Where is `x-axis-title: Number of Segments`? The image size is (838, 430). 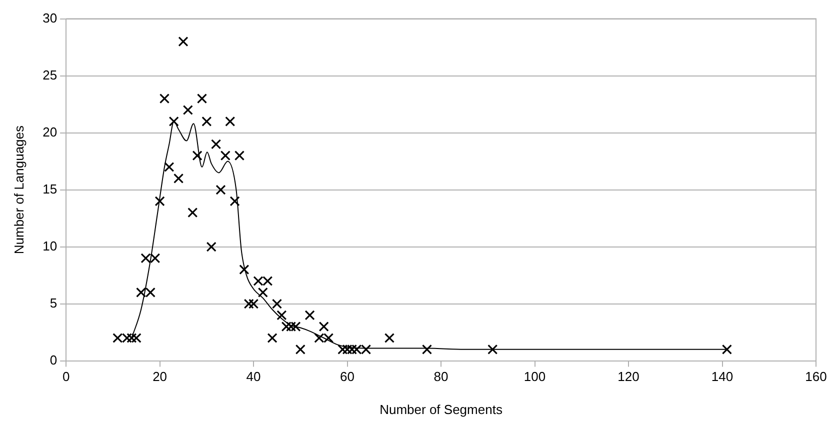
x-axis-title: Number of Segments is located at coordinates (441, 409).